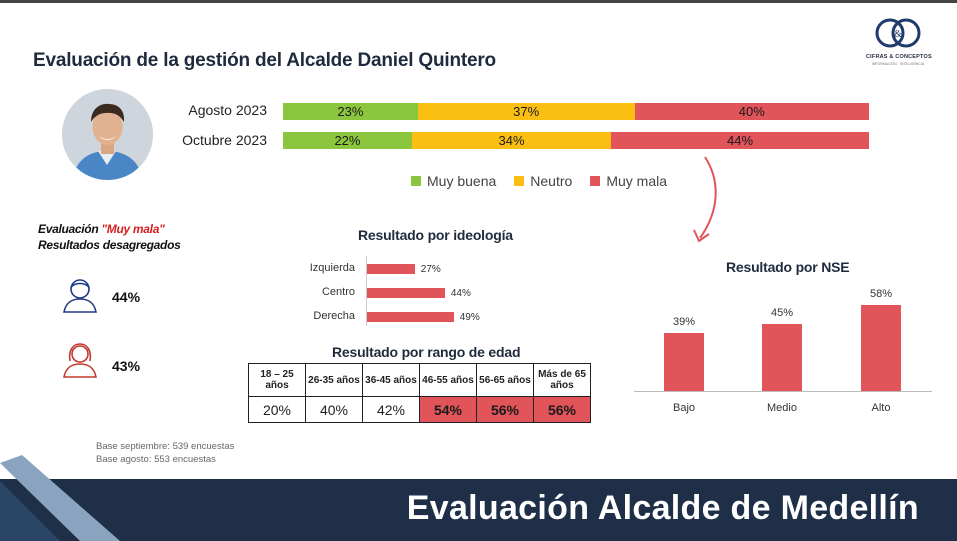  I want to click on legend-swatch-muy-mala, so click(595, 181).